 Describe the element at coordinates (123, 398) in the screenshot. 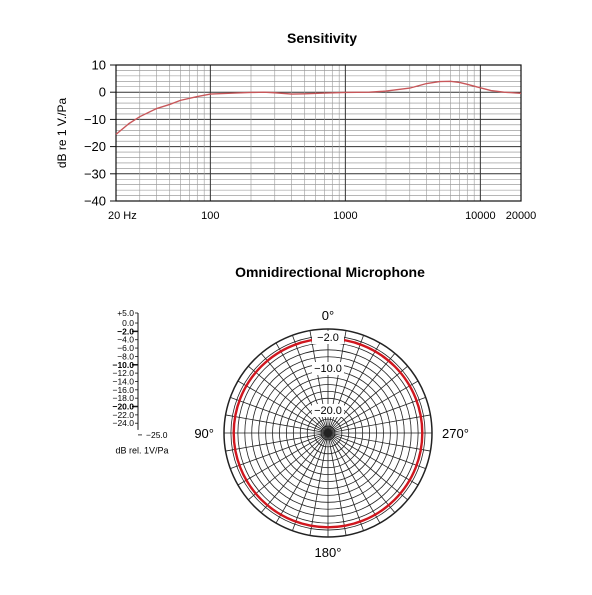

I see `scale-label: −18.0` at that location.